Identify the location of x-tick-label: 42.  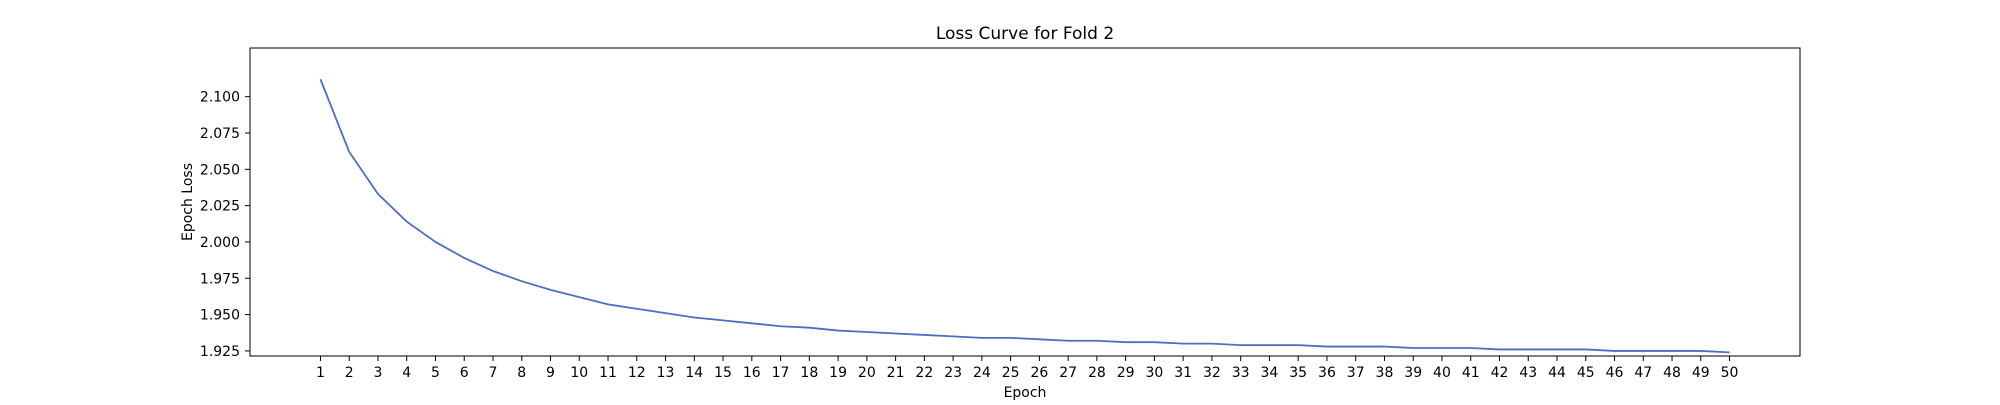
(1500, 373).